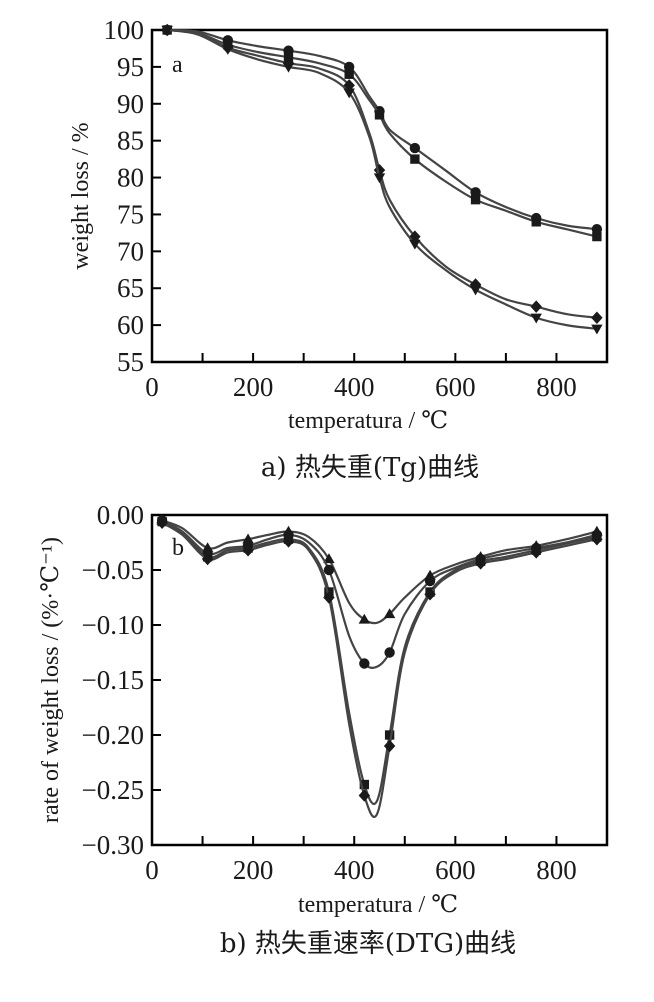 The width and height of the screenshot is (654, 1002). Describe the element at coordinates (120, 515) in the screenshot. I see `y-tick-label: 0.00` at that location.